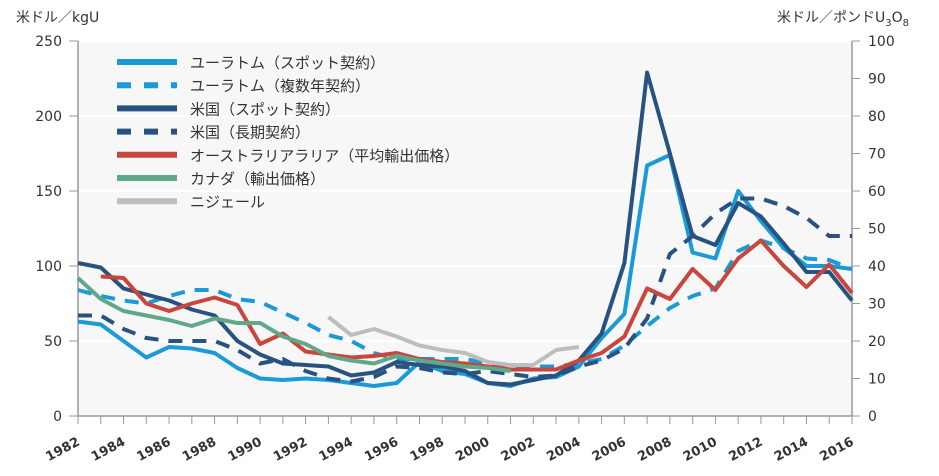 The image size is (939, 476). I want to click on legend-label: ニジェール, so click(227, 202).